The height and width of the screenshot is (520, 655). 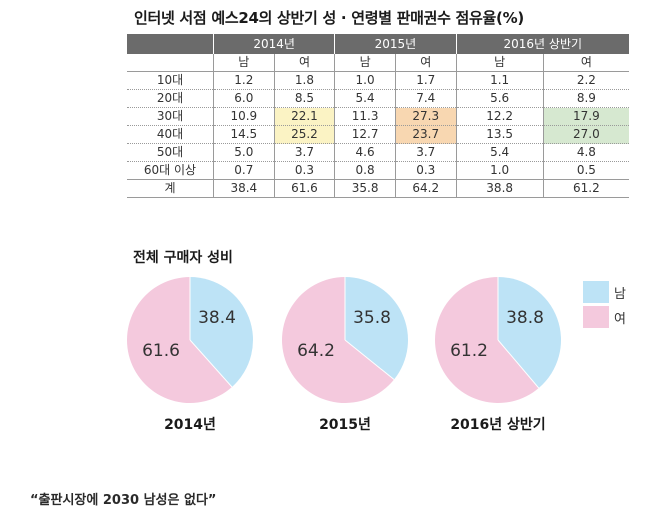 I want to click on year-header-2016: 2016년 상반기, so click(x=542, y=44).